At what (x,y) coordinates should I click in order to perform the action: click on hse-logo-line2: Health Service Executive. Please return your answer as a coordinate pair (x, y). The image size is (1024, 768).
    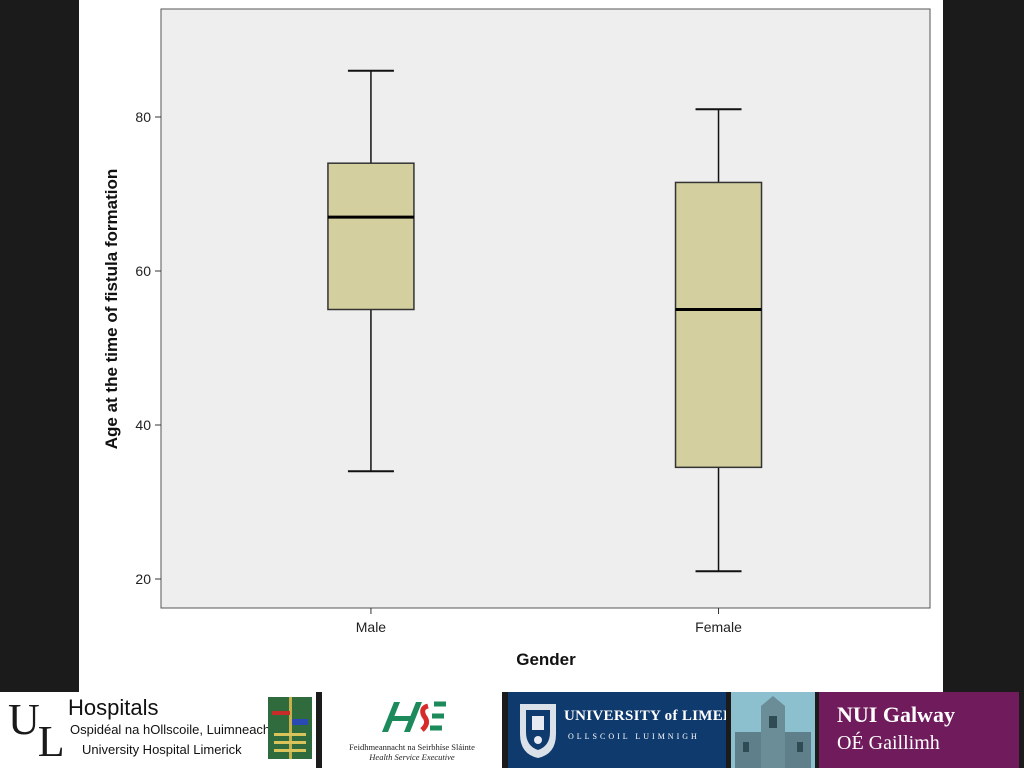
    Looking at the image, I should click on (412, 757).